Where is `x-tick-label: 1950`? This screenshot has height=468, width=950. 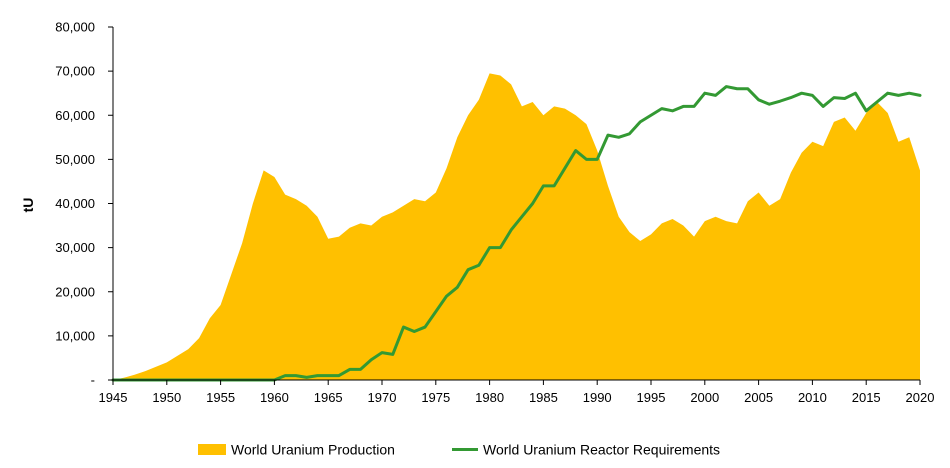 x-tick-label: 1950 is located at coordinates (166, 397).